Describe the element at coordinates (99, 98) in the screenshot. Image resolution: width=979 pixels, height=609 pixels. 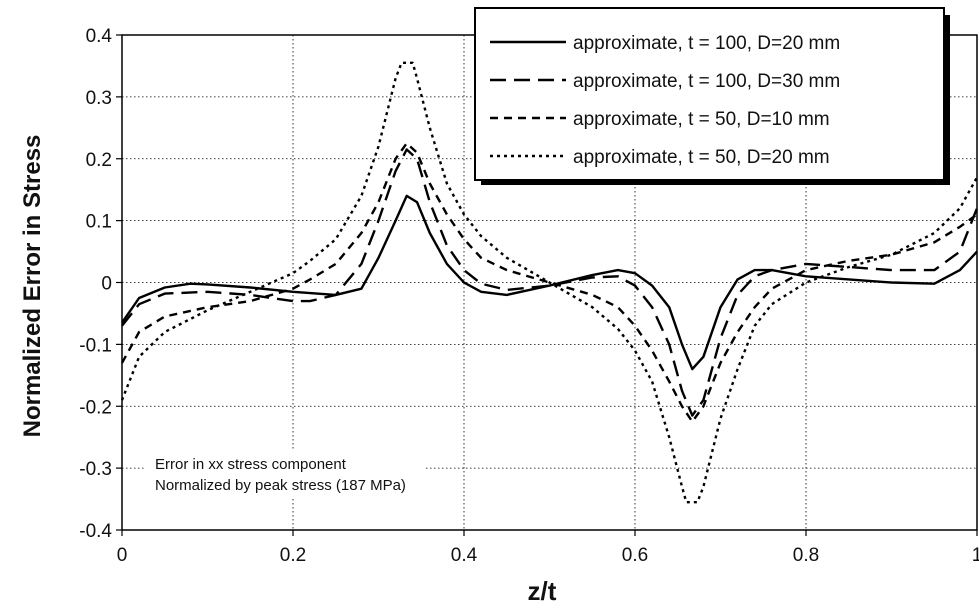
I see `y-tick-label: 0.3` at that location.